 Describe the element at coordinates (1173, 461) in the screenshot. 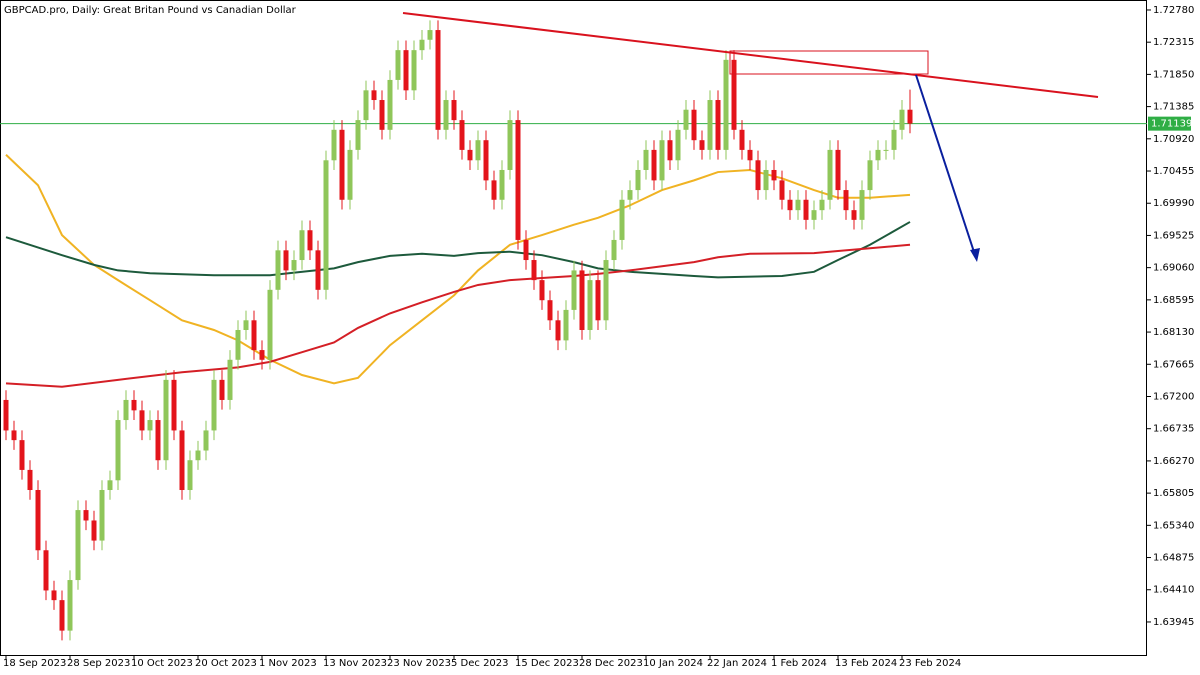

I see `y-tick-label: 1.66270` at that location.